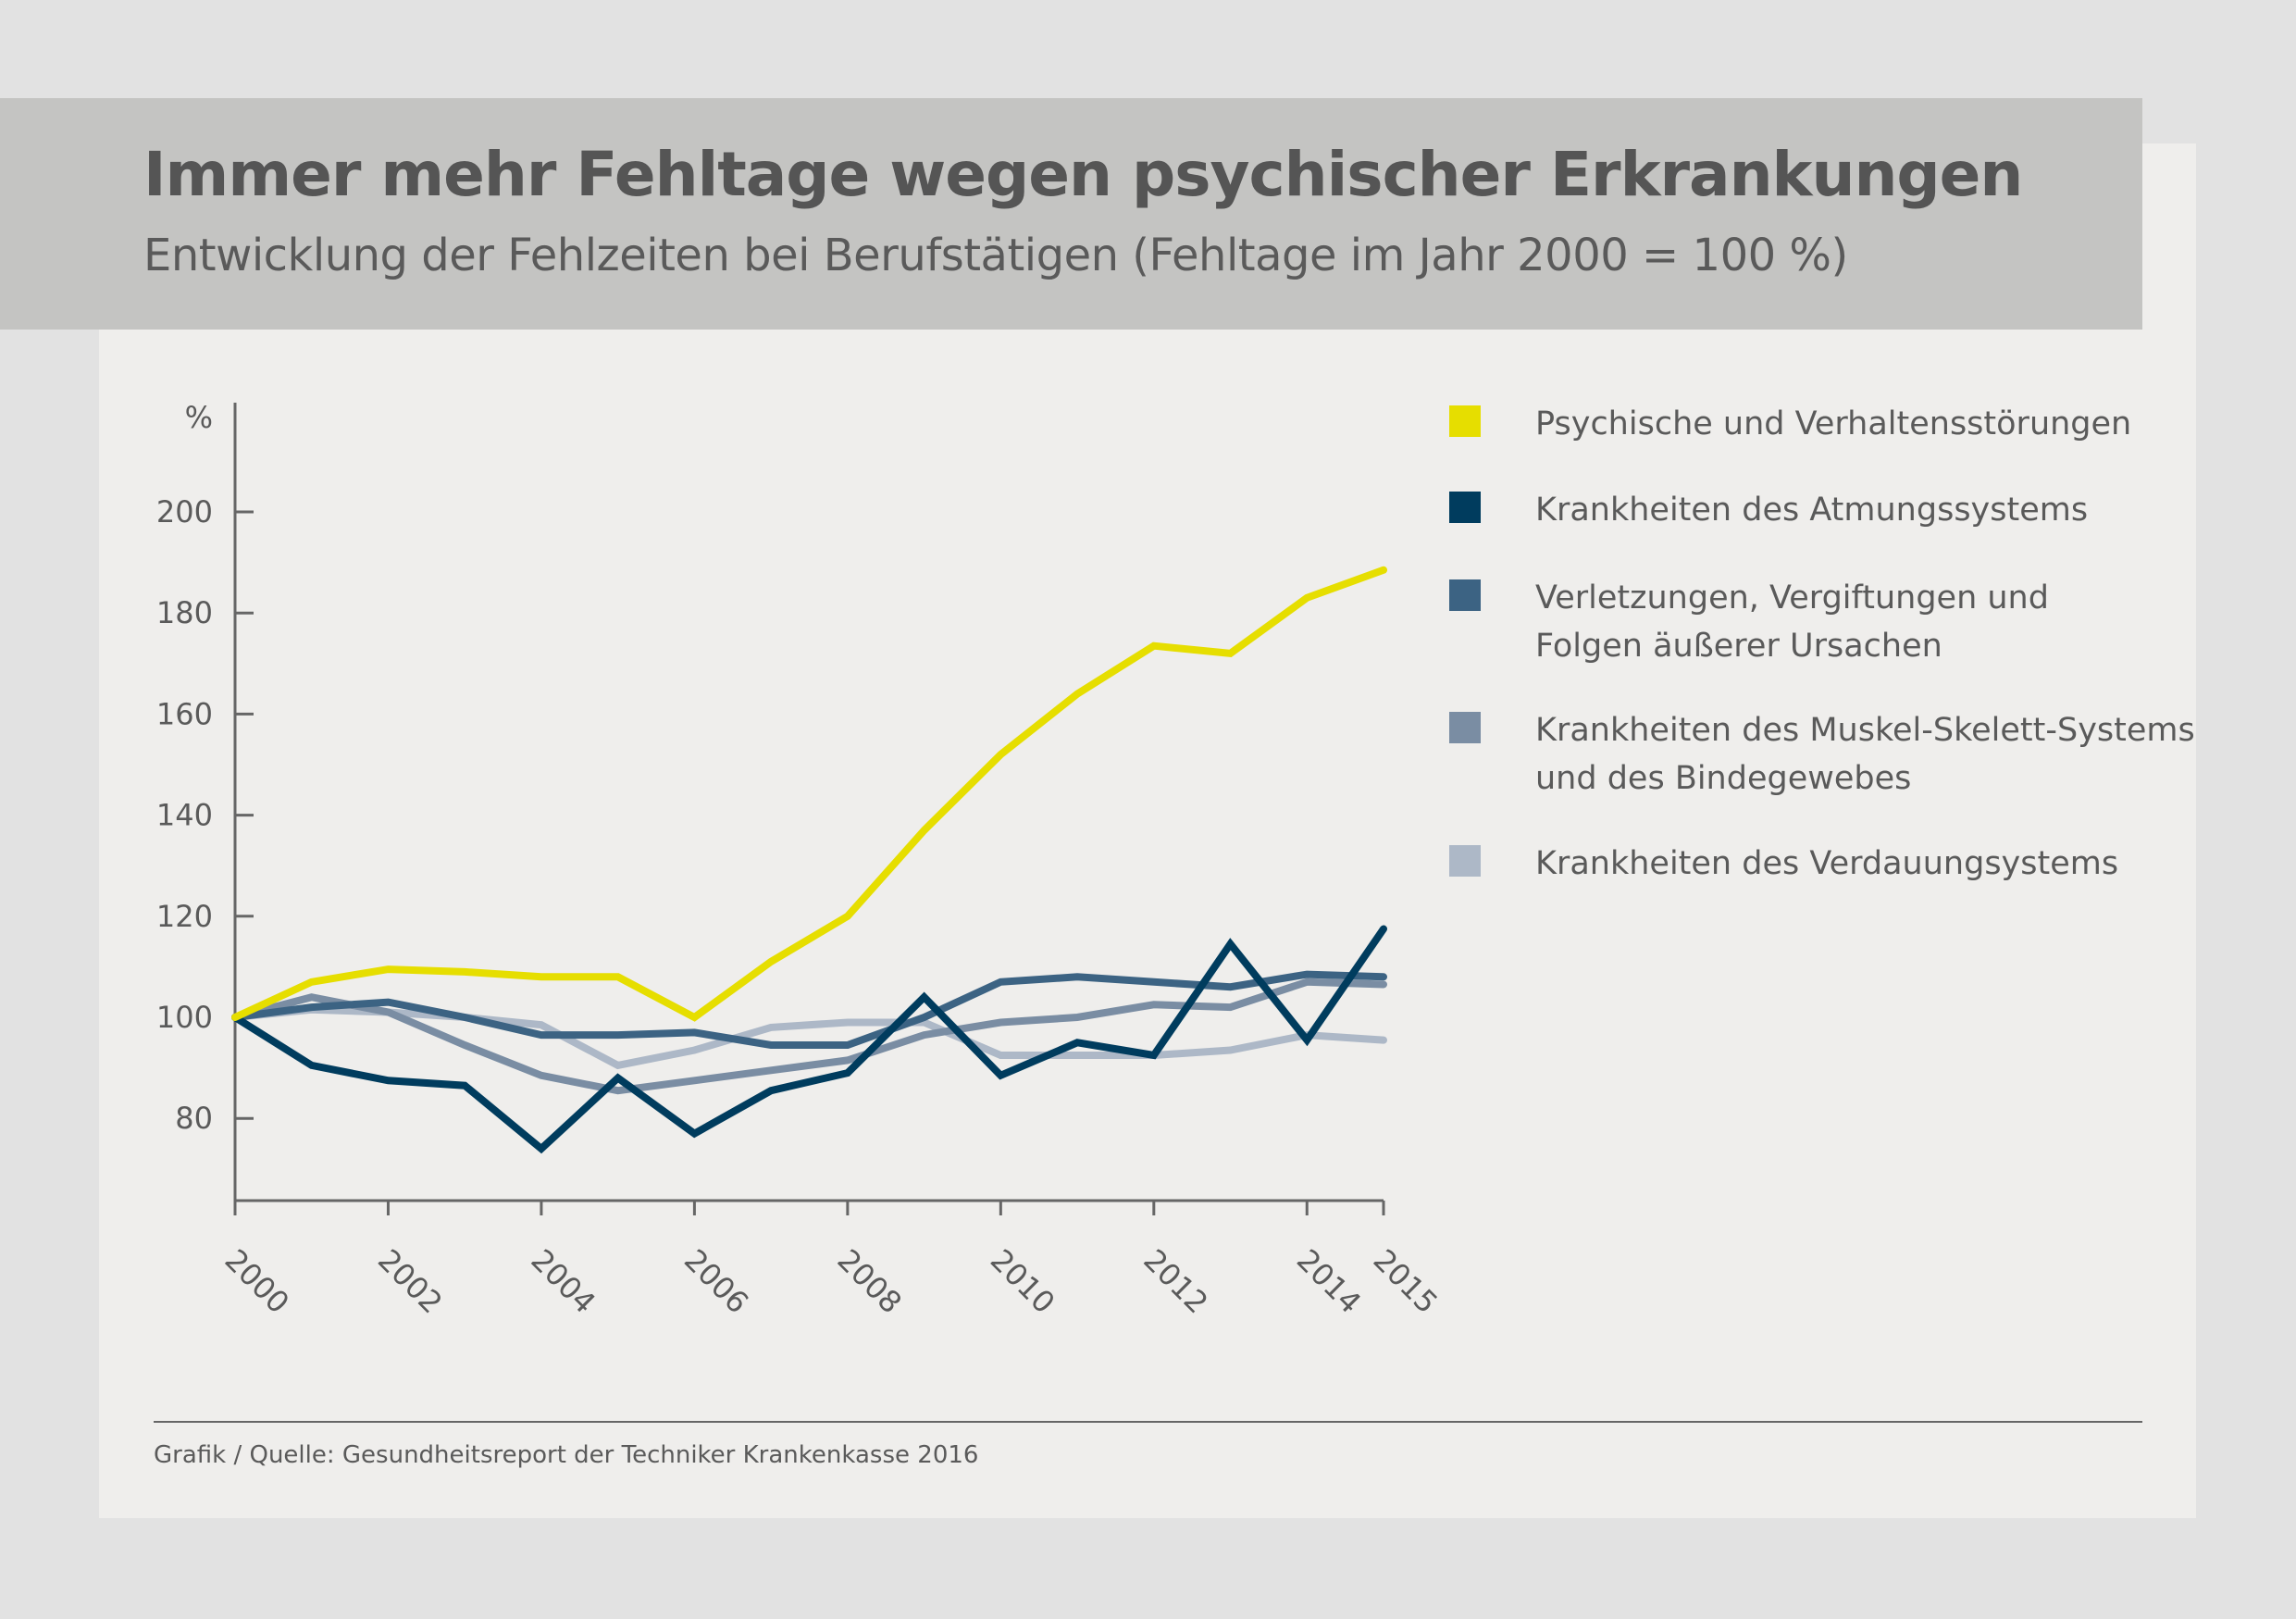 The width and height of the screenshot is (2296, 1619). Describe the element at coordinates (1812, 511) in the screenshot. I see `legend-label: Krankheiten des Atmungssystems` at that location.